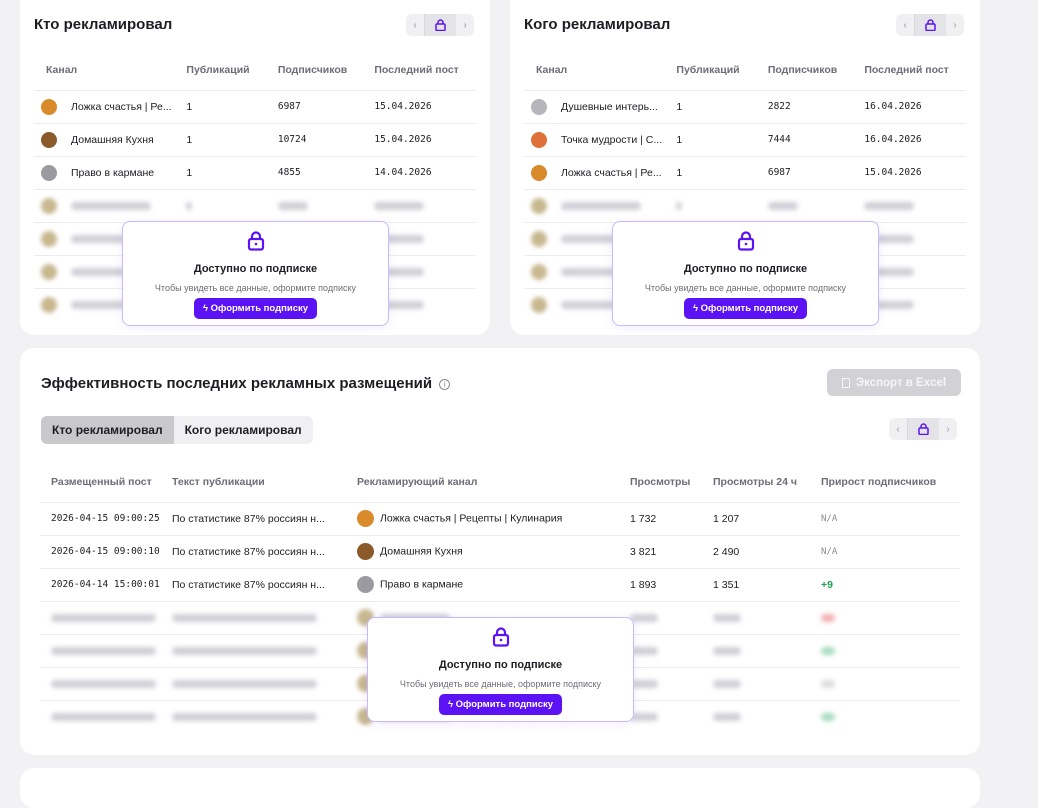 The width and height of the screenshot is (1038, 808). Describe the element at coordinates (326, 139) in the screenshot. I see `subscribers: 10724` at that location.